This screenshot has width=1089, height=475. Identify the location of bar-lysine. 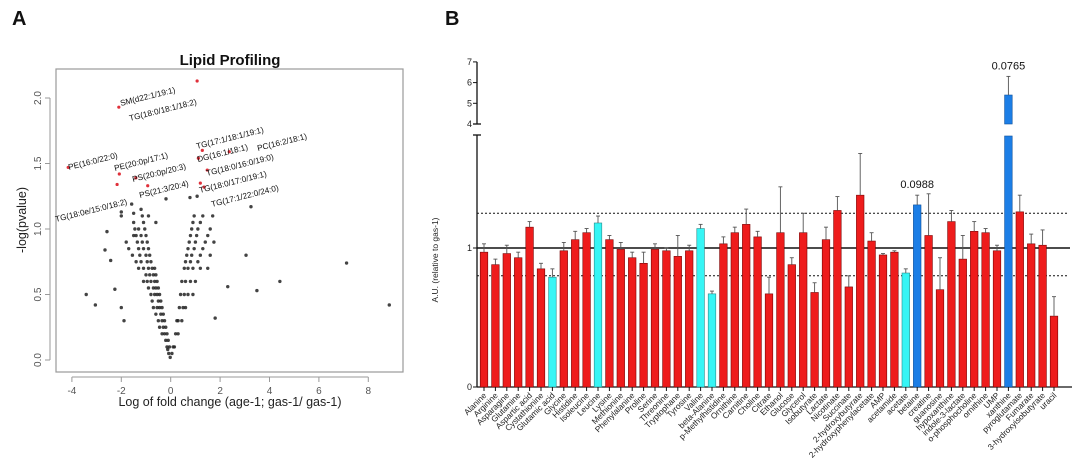
(609, 313).